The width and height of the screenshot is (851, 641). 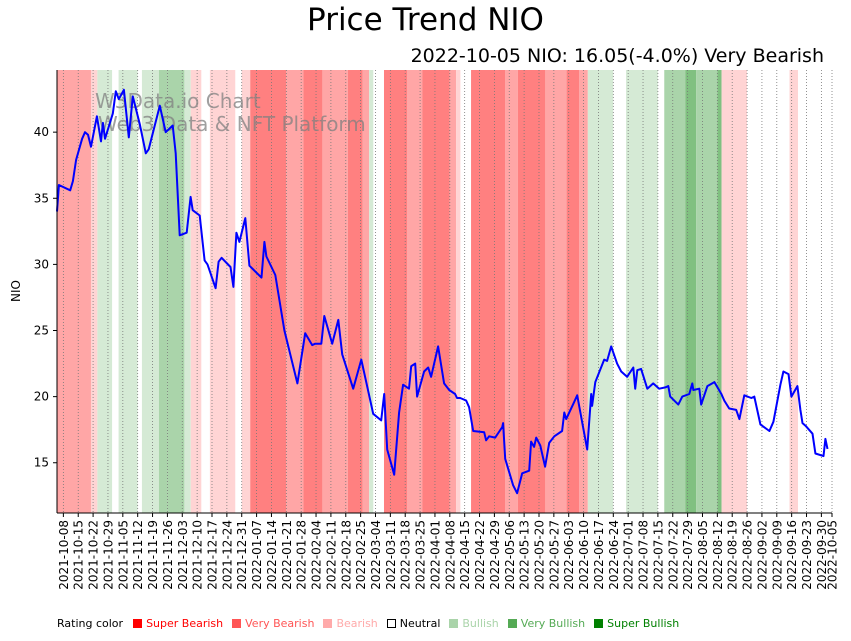 I want to click on legend-label: Bullish, so click(x=480, y=623).